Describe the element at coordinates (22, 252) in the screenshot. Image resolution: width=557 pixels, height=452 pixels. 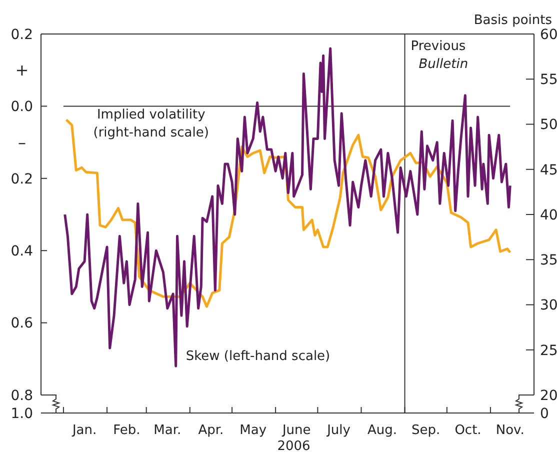
I see `y-tick-label: 0.4` at that location.